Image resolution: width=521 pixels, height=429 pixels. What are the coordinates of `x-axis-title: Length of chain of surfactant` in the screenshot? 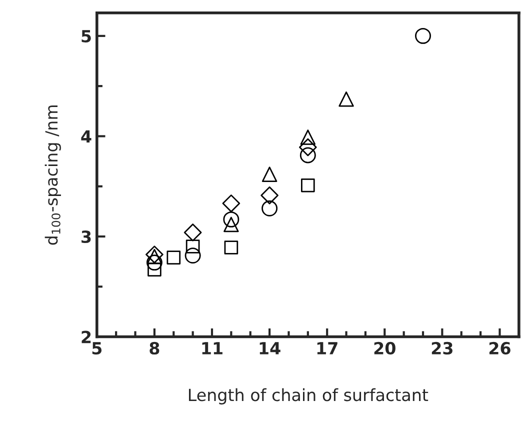 It's located at (308, 396).